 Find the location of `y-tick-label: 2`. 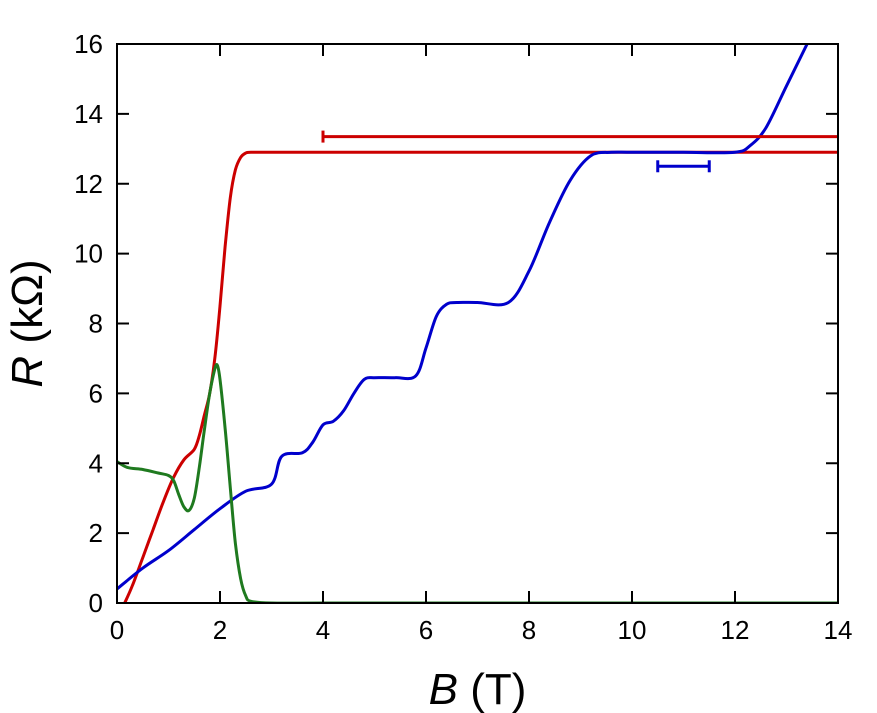

y-tick-label: 2 is located at coordinates (96, 533).